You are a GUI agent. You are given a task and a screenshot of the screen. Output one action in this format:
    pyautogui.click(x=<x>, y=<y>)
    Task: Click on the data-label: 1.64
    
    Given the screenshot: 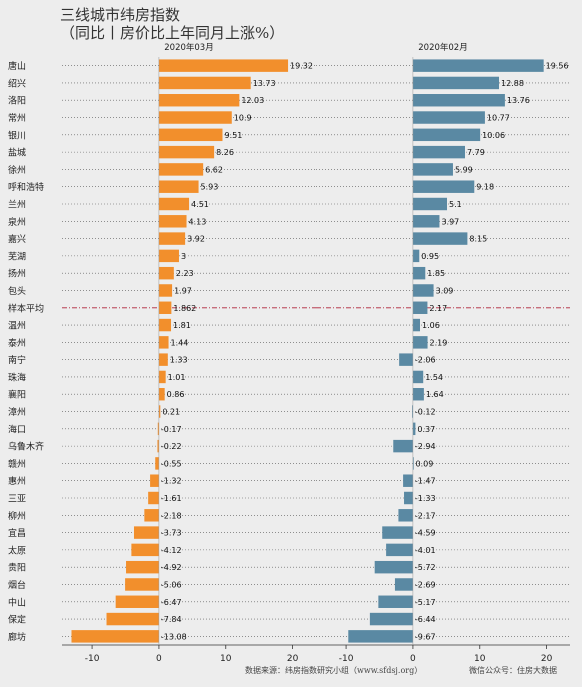 What is the action you would take?
    pyautogui.click(x=435, y=394)
    